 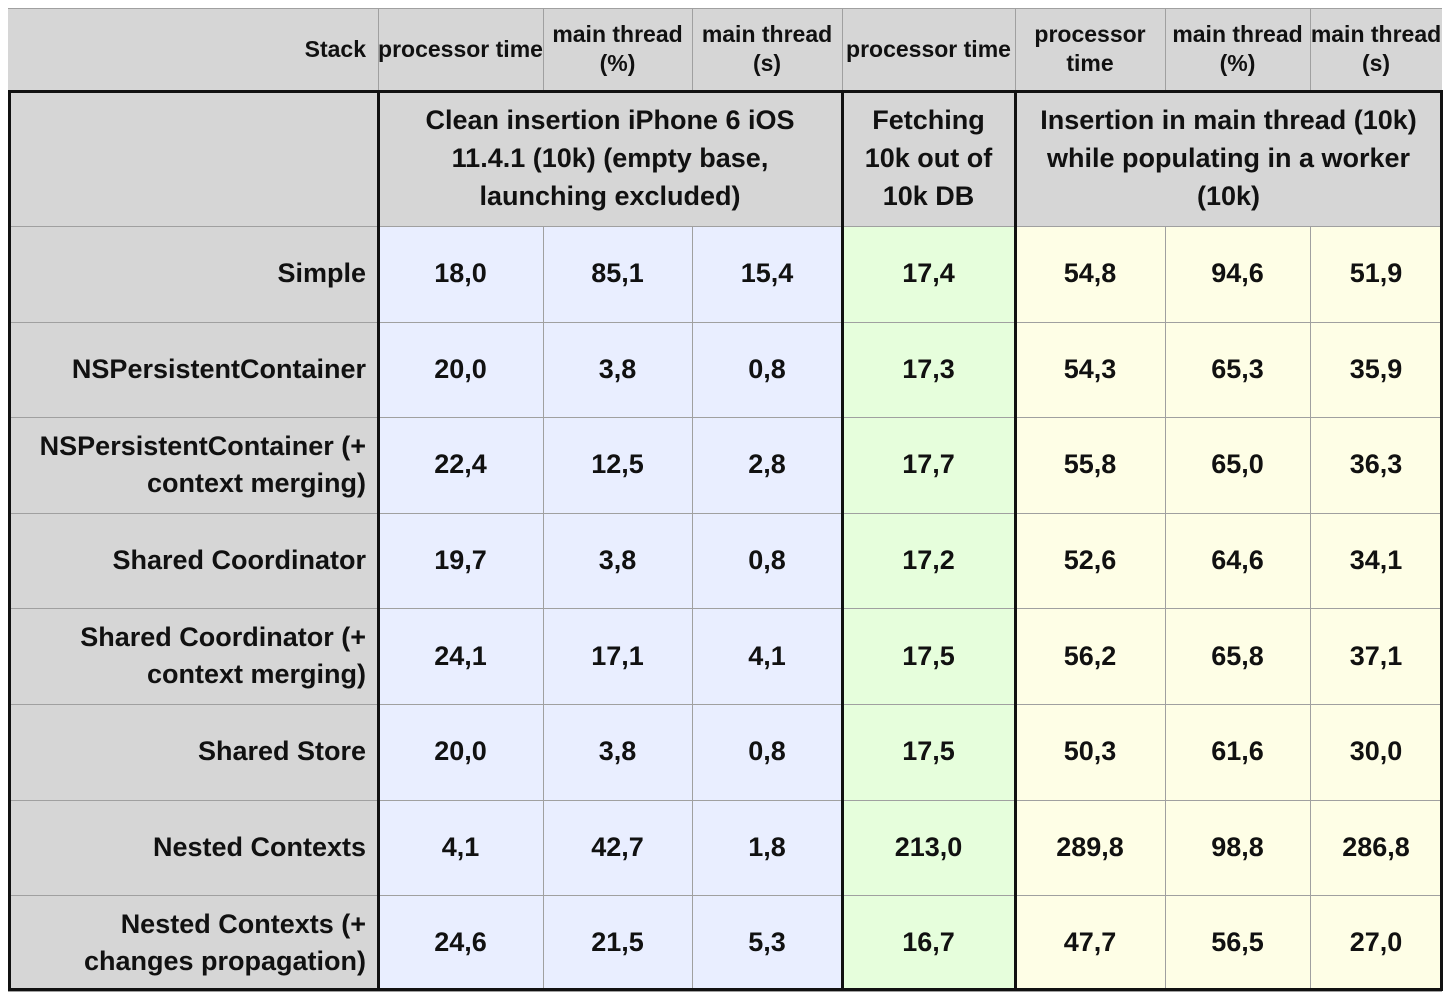 What do you see at coordinates (1376, 560) in the screenshot?
I see `table-cell-value: 34,1` at bounding box center [1376, 560].